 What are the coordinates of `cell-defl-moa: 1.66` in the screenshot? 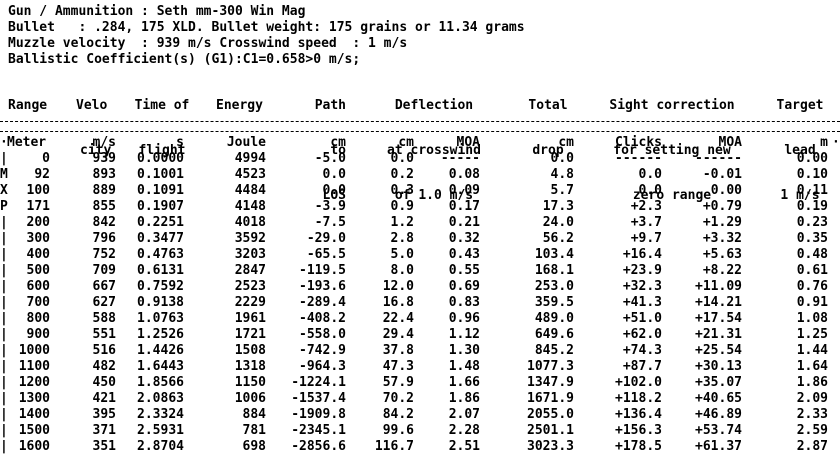 It's located at (464, 382).